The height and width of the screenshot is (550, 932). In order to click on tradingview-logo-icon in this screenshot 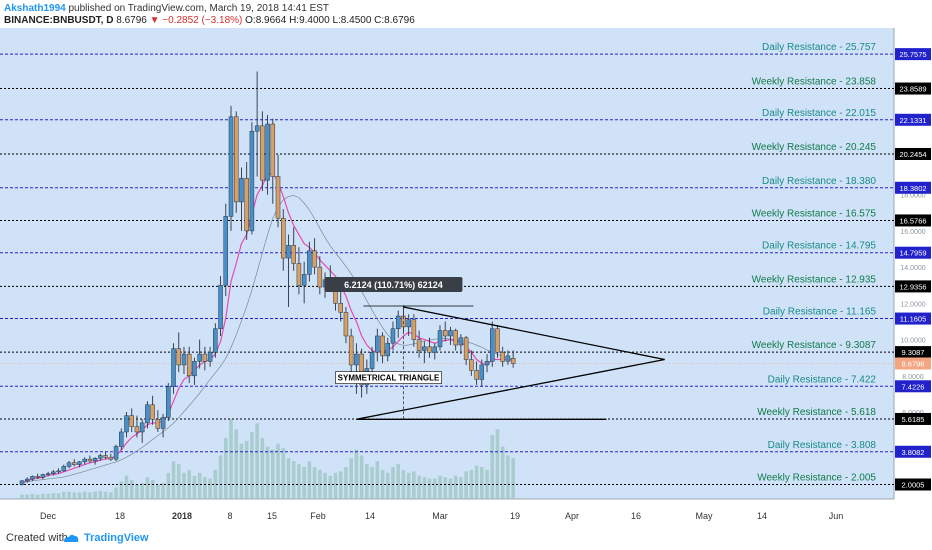, I will do `click(71, 538)`.